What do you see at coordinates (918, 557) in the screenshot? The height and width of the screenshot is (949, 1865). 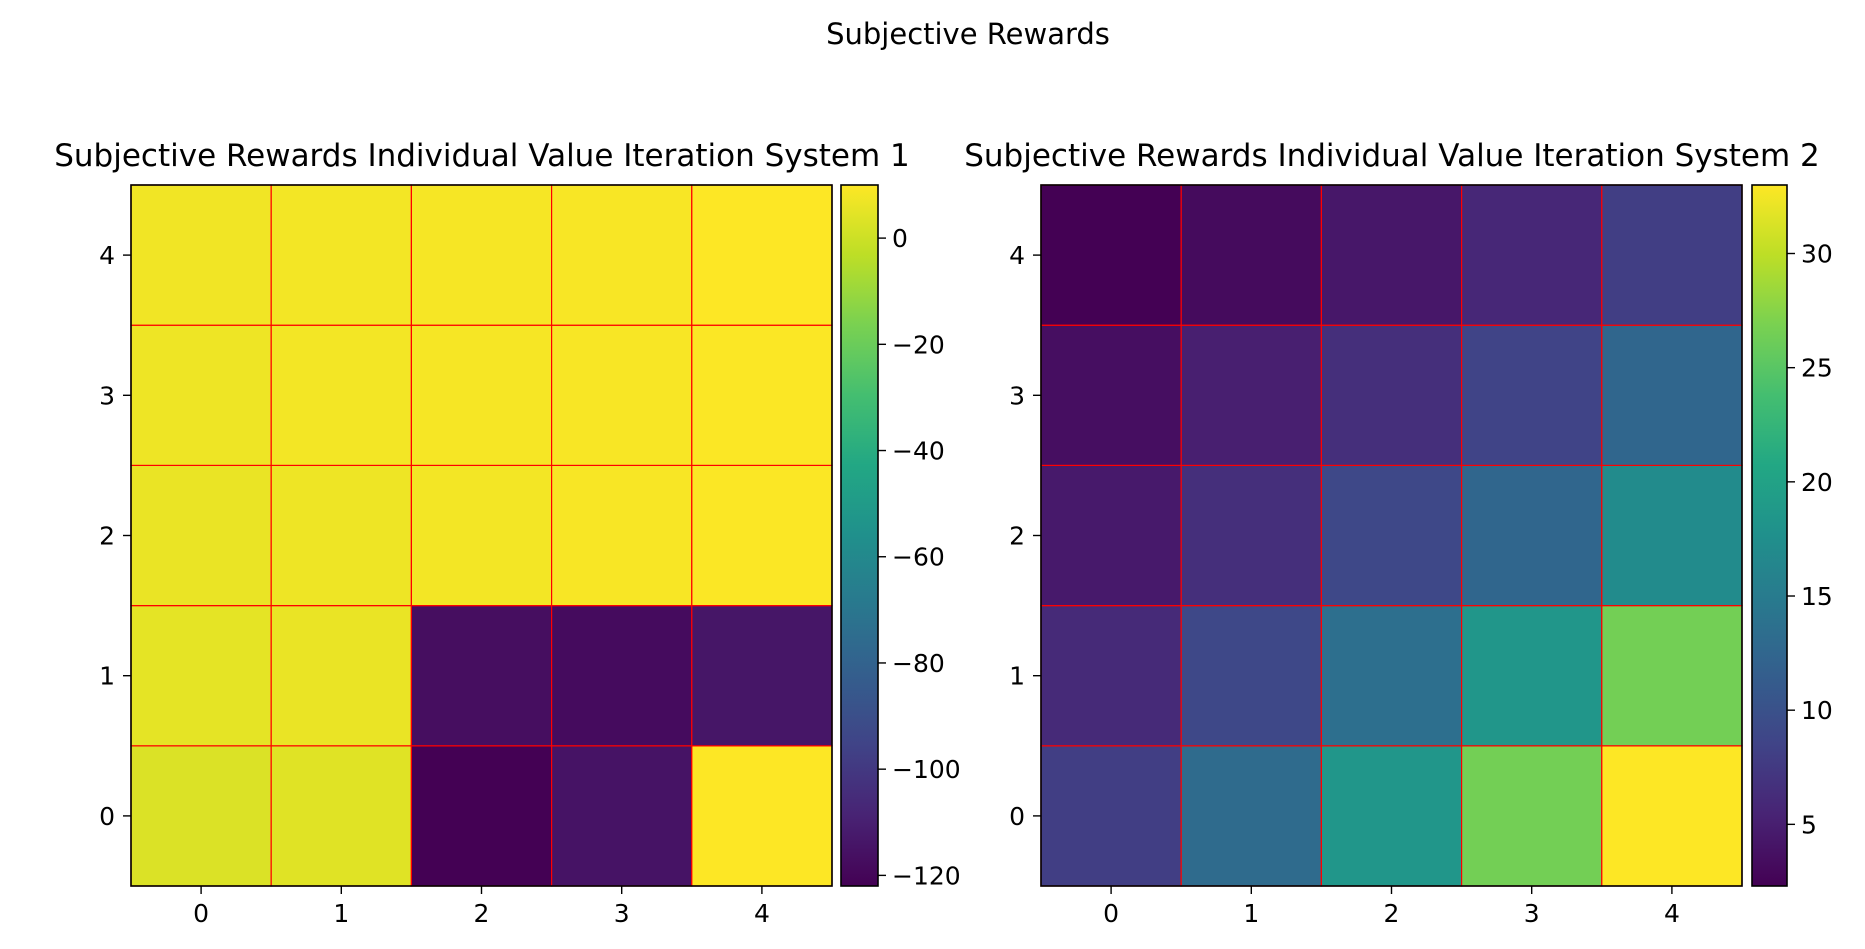 I see `colorbar-tick-label: −60` at bounding box center [918, 557].